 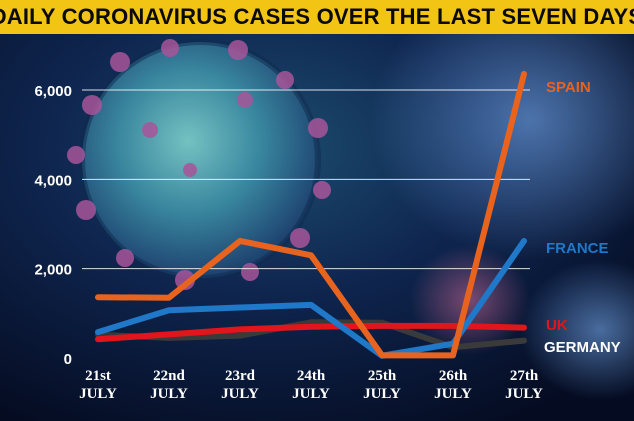 I want to click on y-tick-label: 4,000, so click(x=53, y=180).